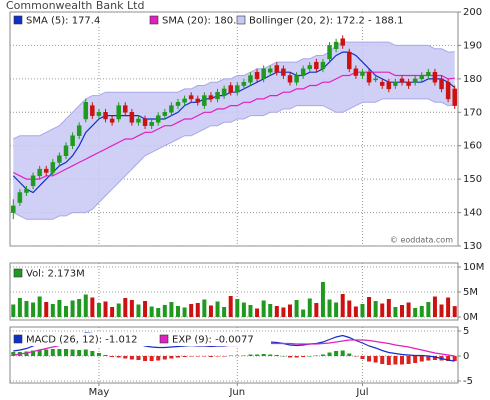 The height and width of the screenshot is (400, 490). Describe the element at coordinates (326, 21) in the screenshot. I see `legend-label: Bollinger (20, 2): 172.2 - 188.1` at that location.